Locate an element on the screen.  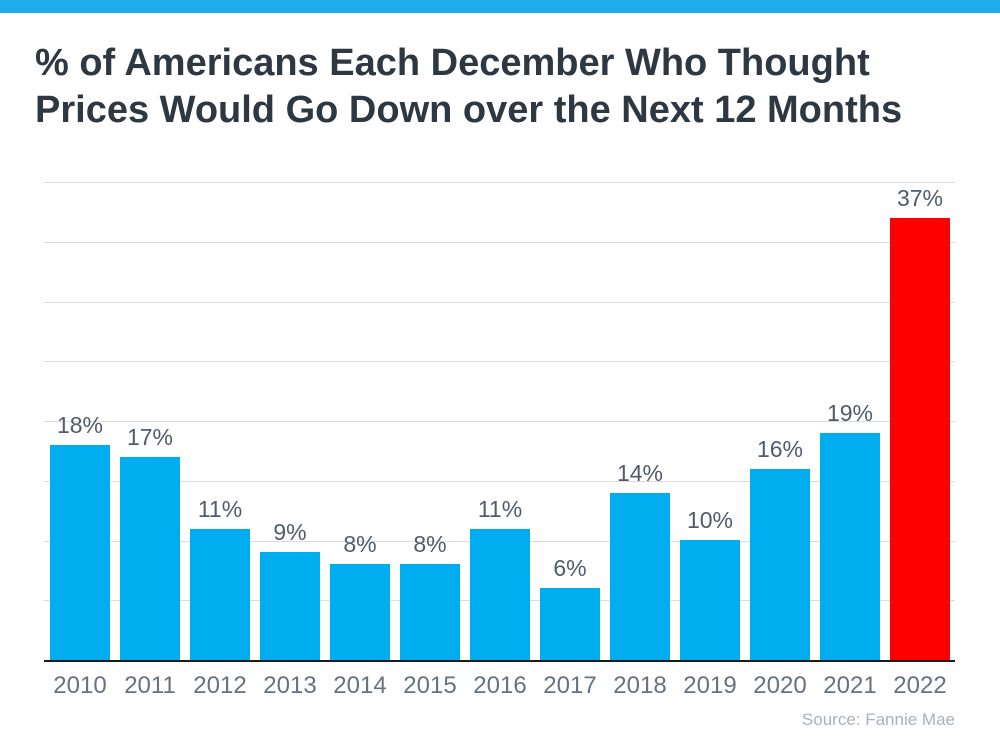
x-tick-label-2010: 2010 is located at coordinates (80, 685).